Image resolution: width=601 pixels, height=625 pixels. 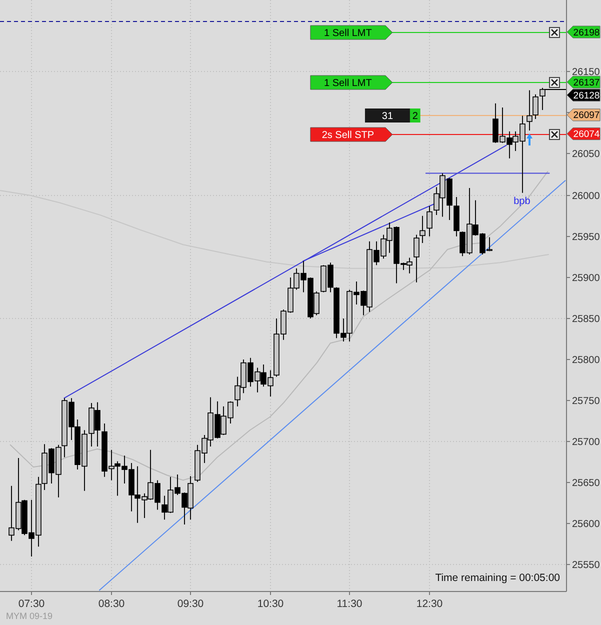 I want to click on y-tick-label: 25800, so click(x=586, y=360).